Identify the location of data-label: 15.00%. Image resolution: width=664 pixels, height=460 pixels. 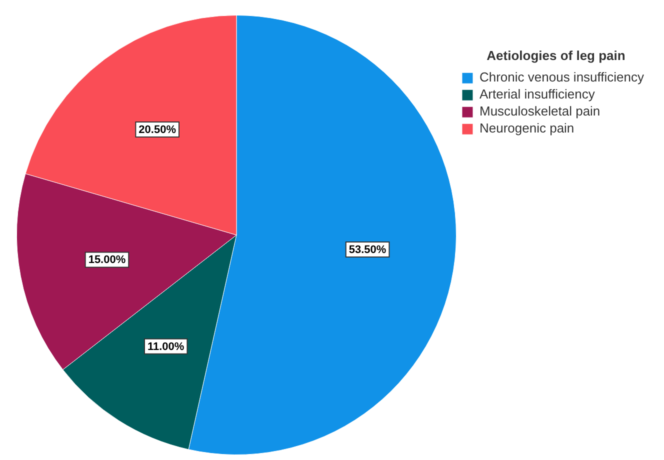
(107, 260).